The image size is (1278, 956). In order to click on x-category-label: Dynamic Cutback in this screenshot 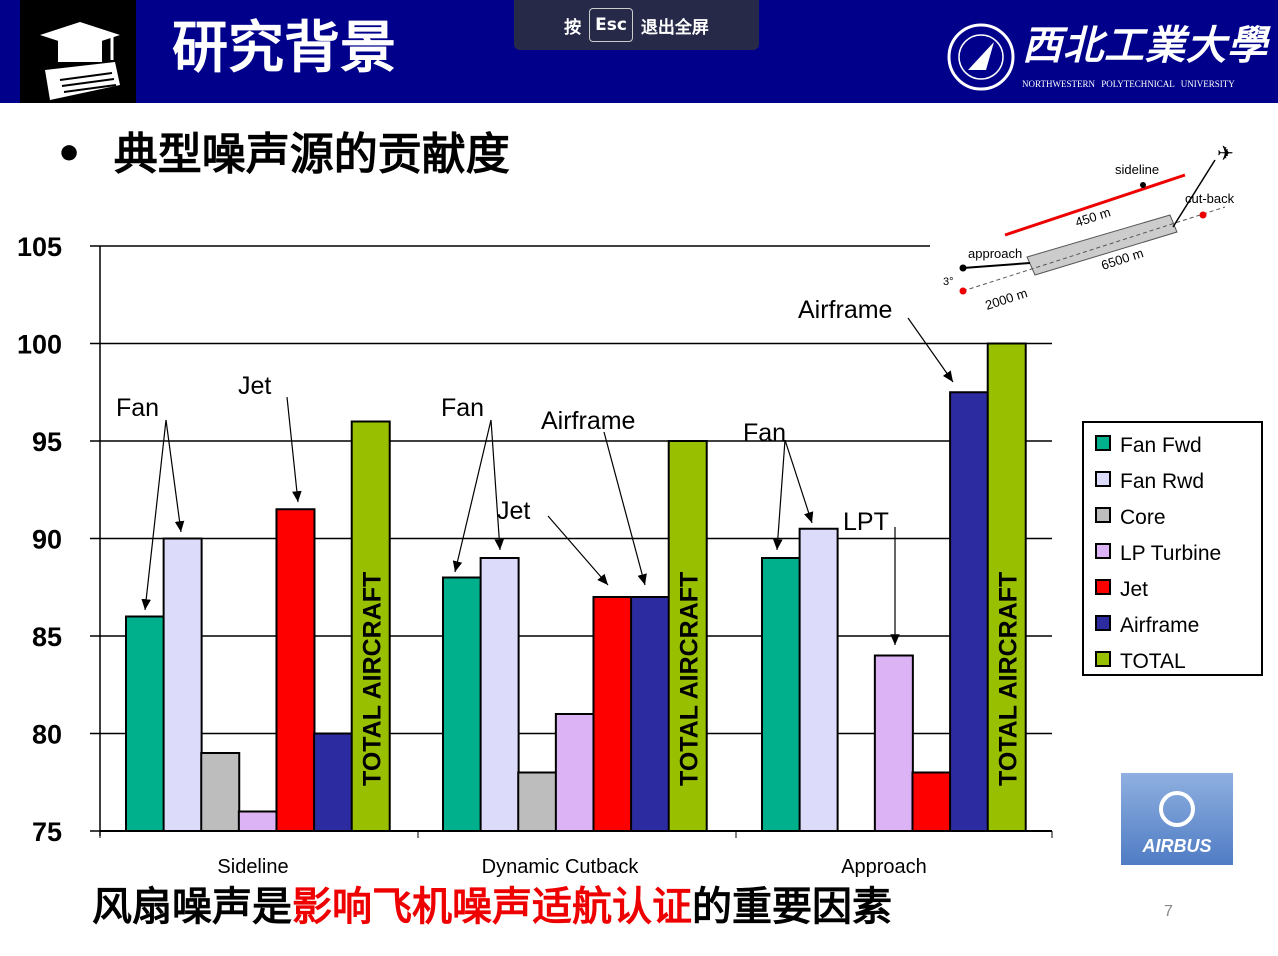, I will do `click(561, 867)`.